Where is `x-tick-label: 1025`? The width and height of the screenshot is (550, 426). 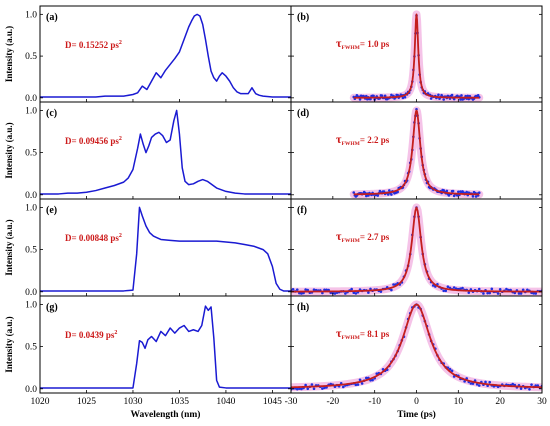
x-tick-label: 1025 is located at coordinates (86, 402).